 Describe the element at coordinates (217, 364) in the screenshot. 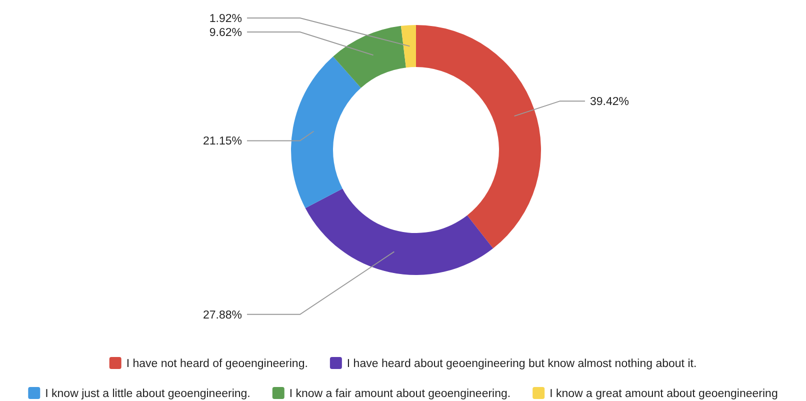

I see `legend-label: I have not heard of geoengineering.` at that location.